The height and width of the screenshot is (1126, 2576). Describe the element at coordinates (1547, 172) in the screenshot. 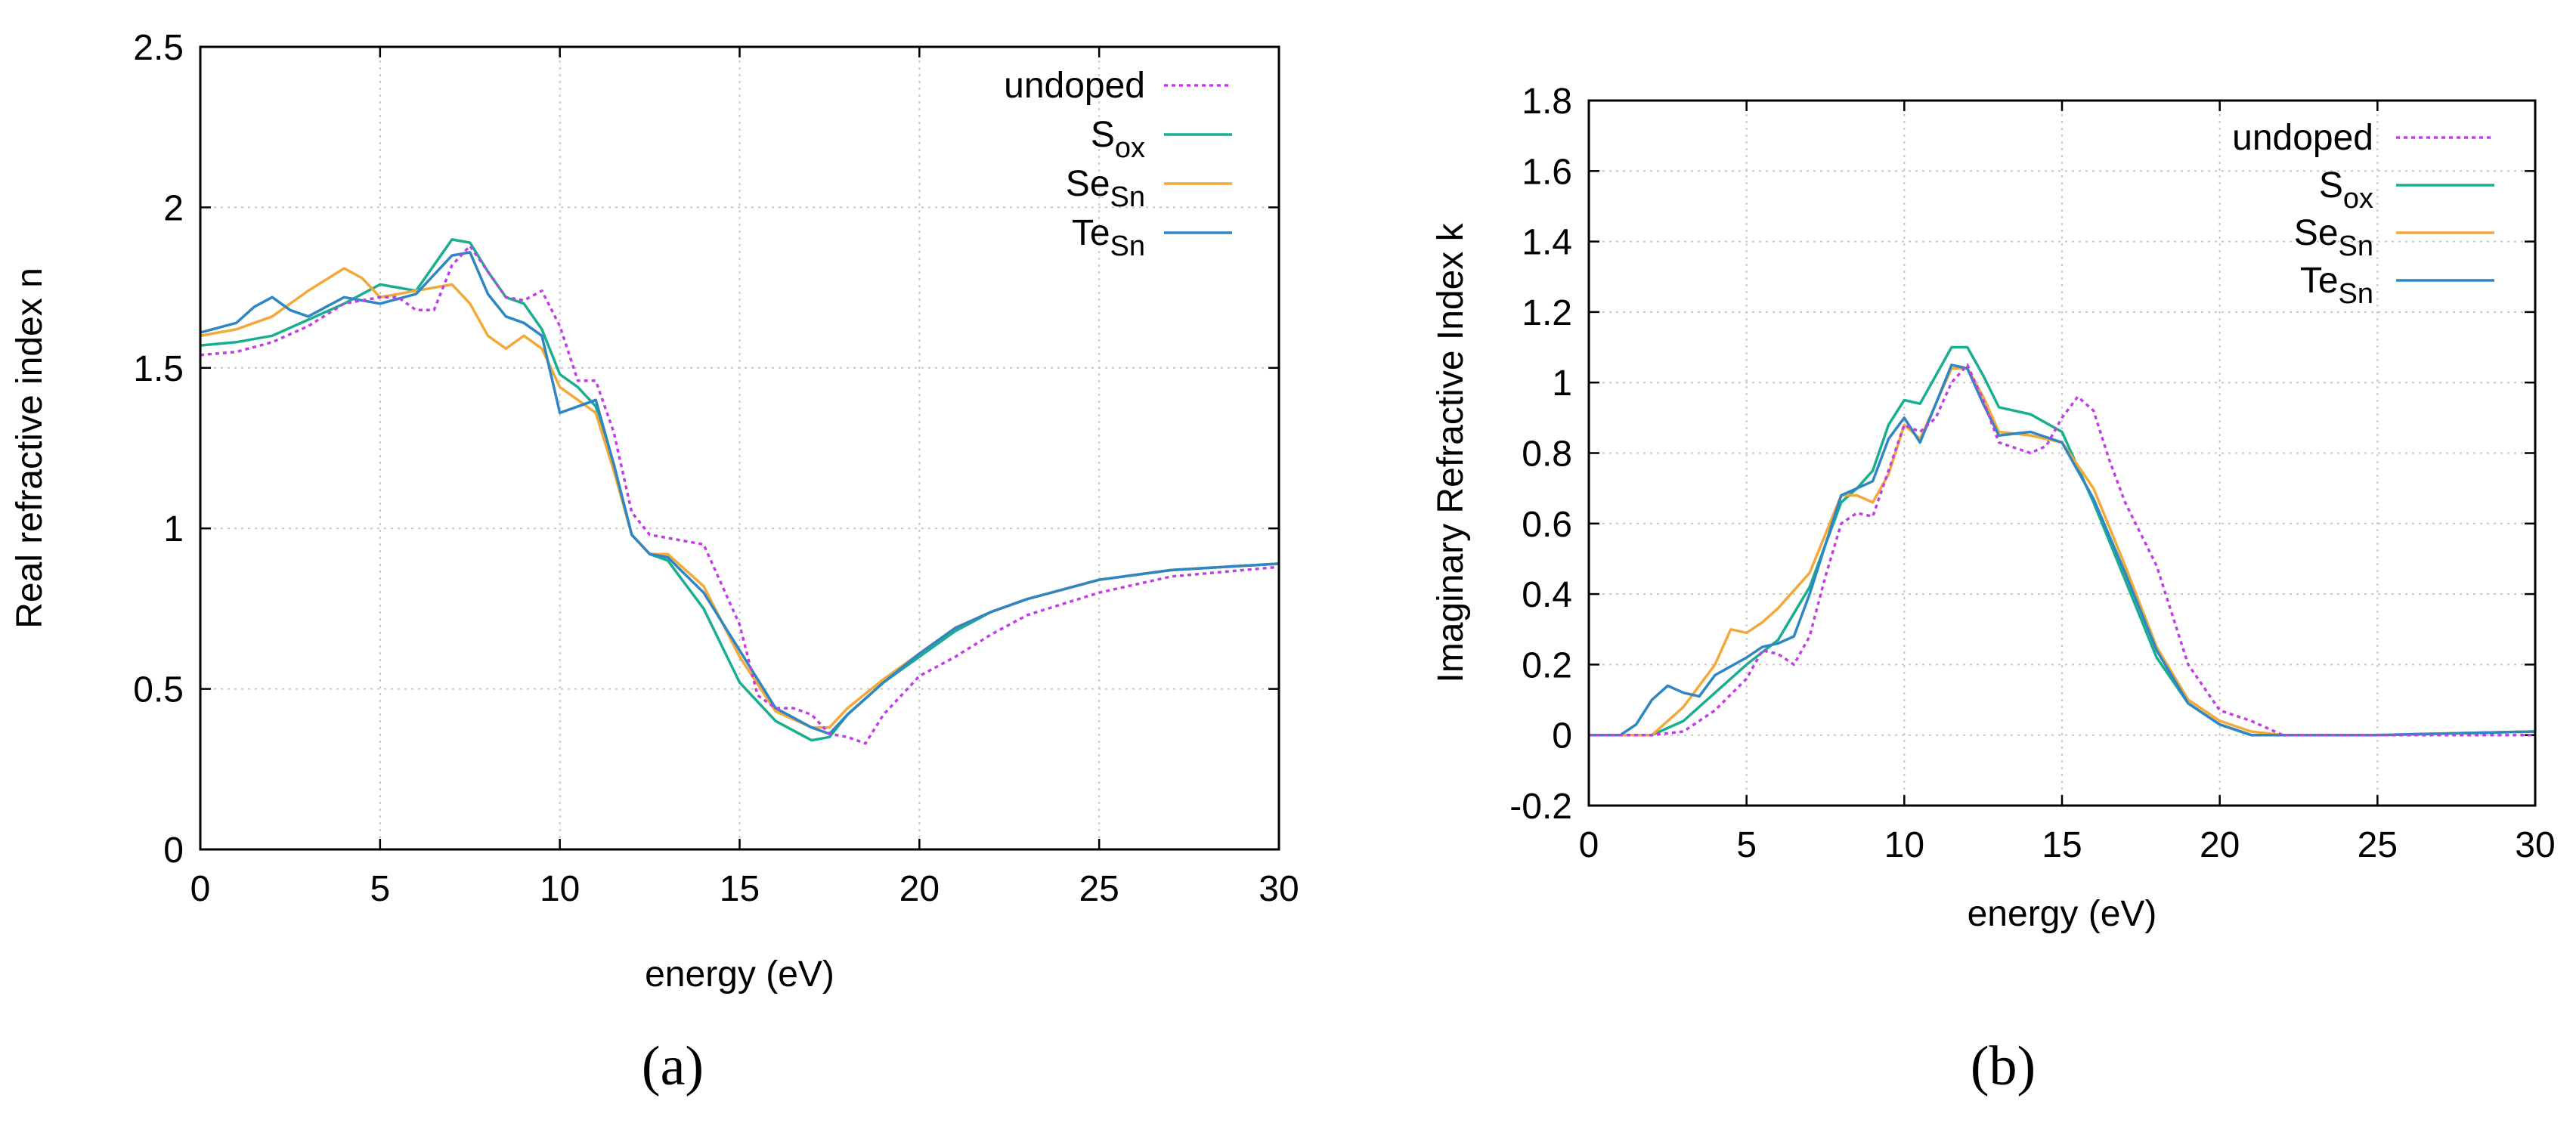

I see `y-tick-label: 1.6` at that location.